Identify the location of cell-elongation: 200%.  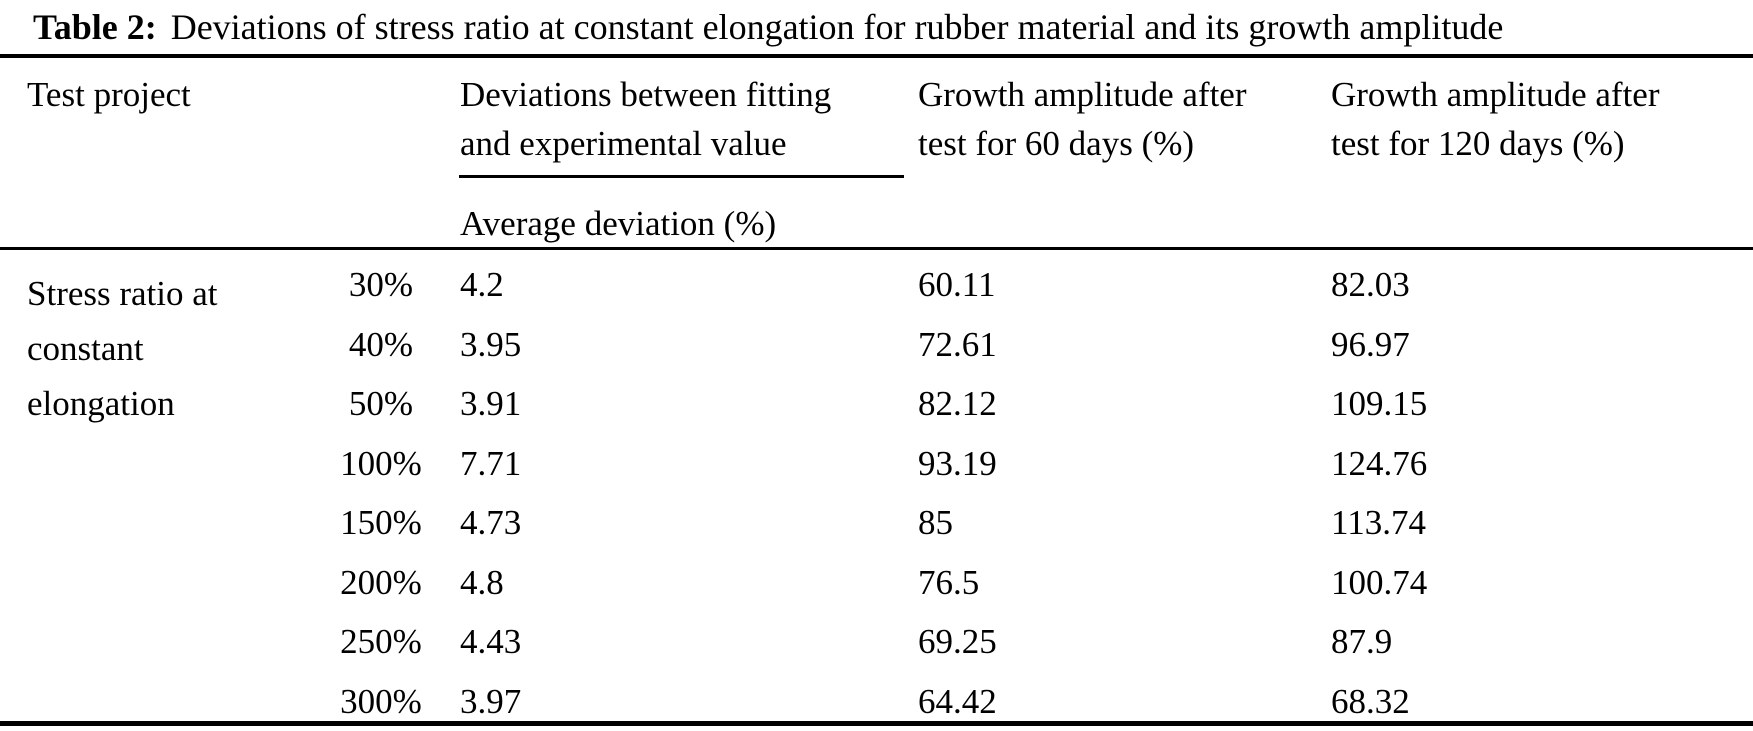
(381, 582).